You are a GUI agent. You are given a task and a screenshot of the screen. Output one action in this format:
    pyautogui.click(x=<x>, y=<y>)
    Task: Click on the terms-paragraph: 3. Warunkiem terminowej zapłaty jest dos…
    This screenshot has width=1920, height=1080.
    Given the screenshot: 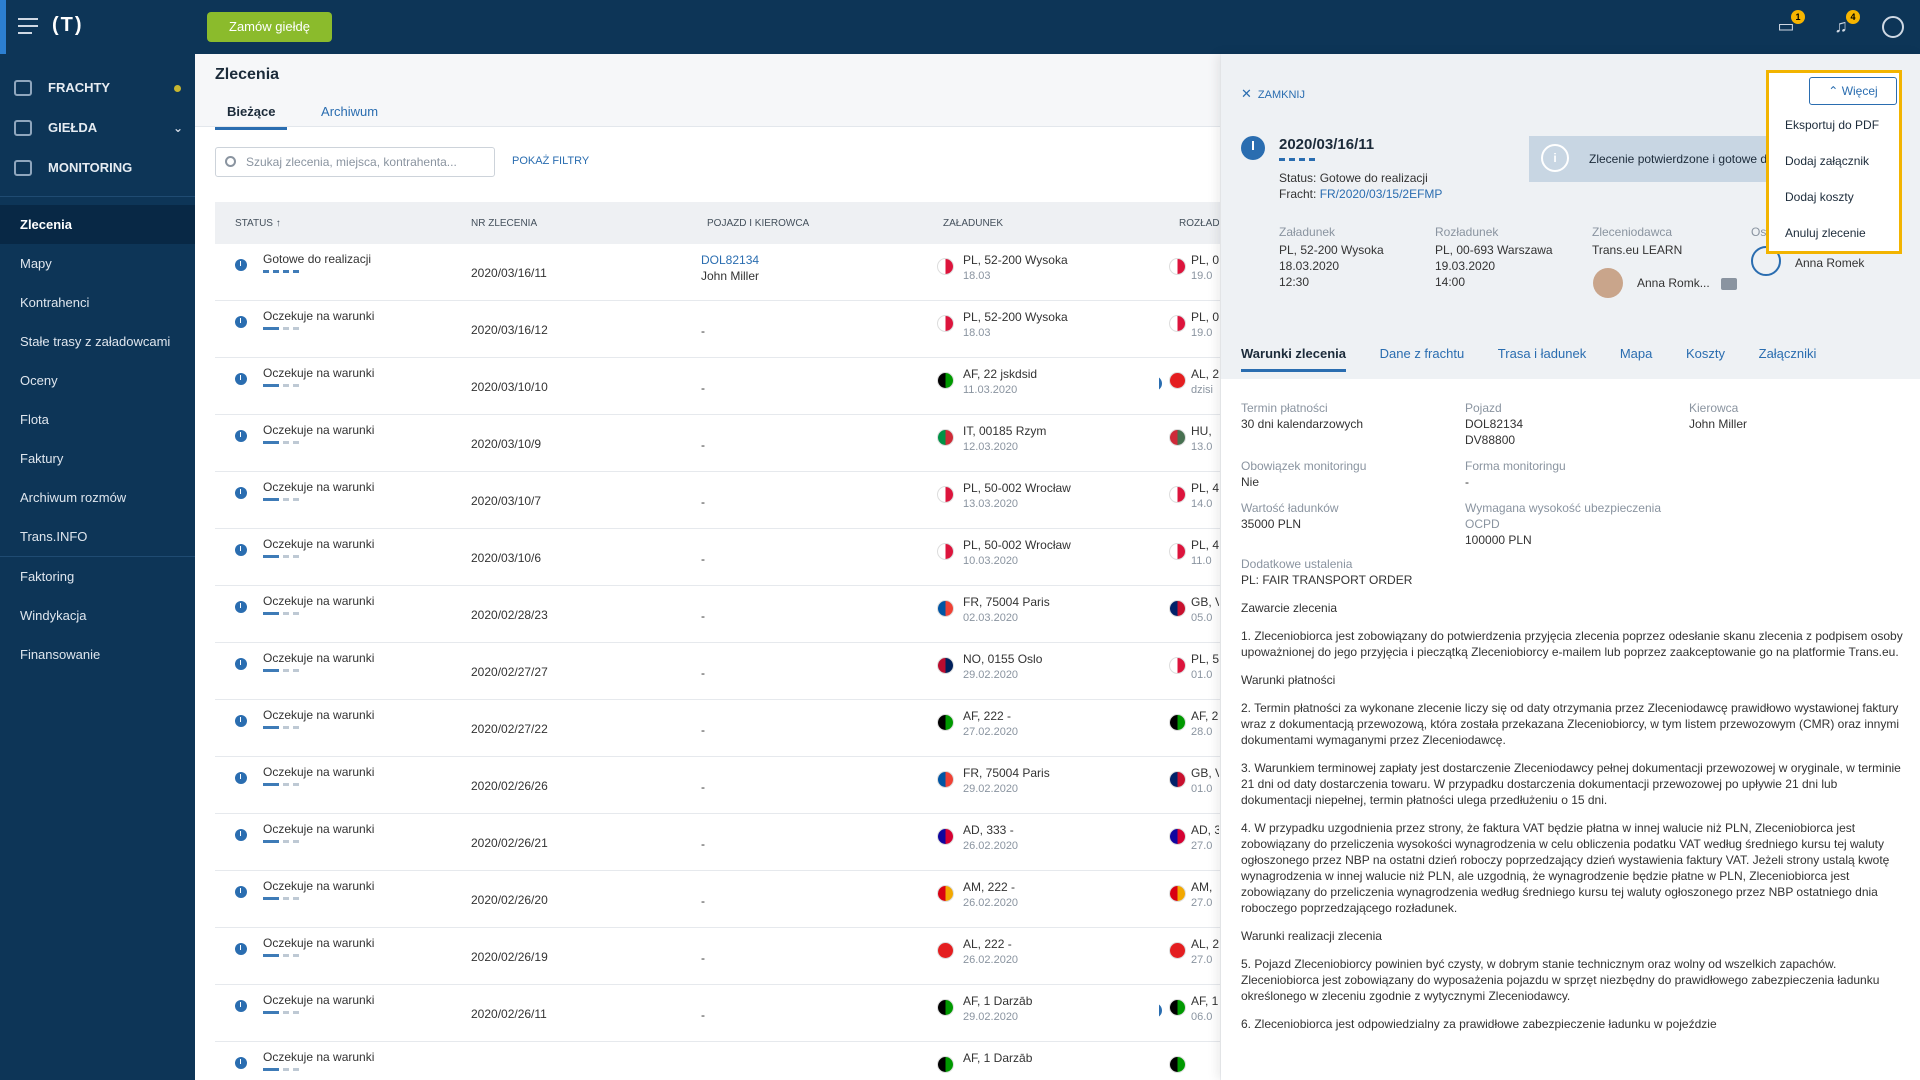 What is the action you would take?
    pyautogui.click(x=1571, y=784)
    